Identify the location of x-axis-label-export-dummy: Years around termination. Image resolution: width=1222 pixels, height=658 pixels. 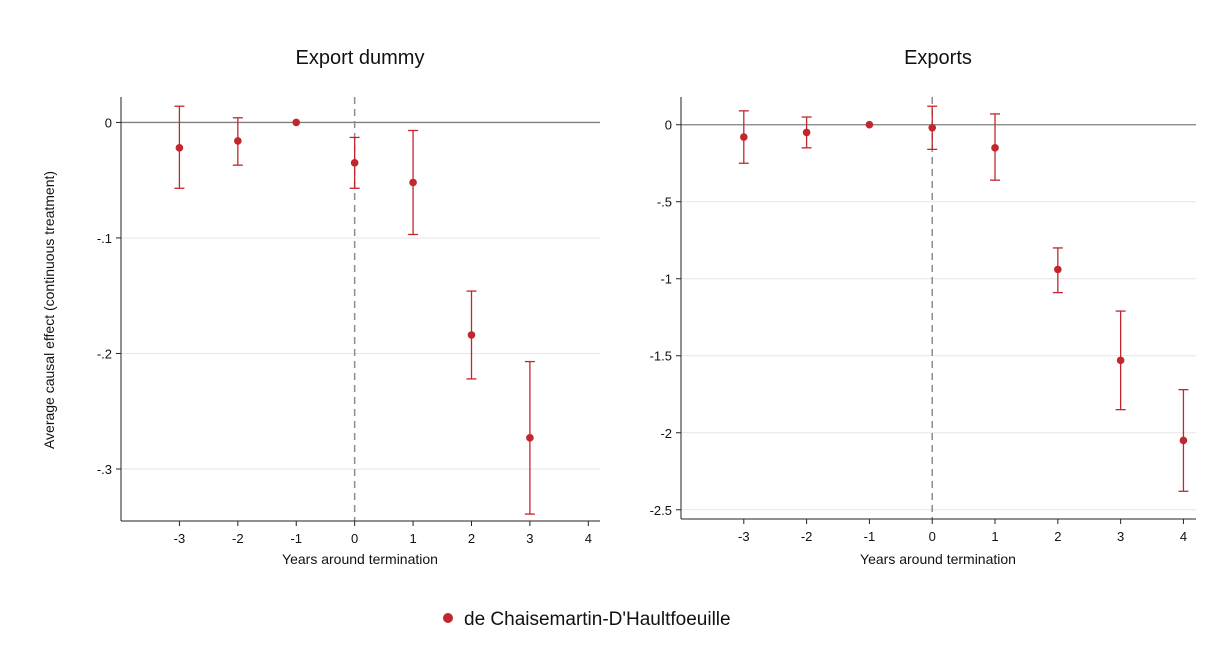
(360, 559).